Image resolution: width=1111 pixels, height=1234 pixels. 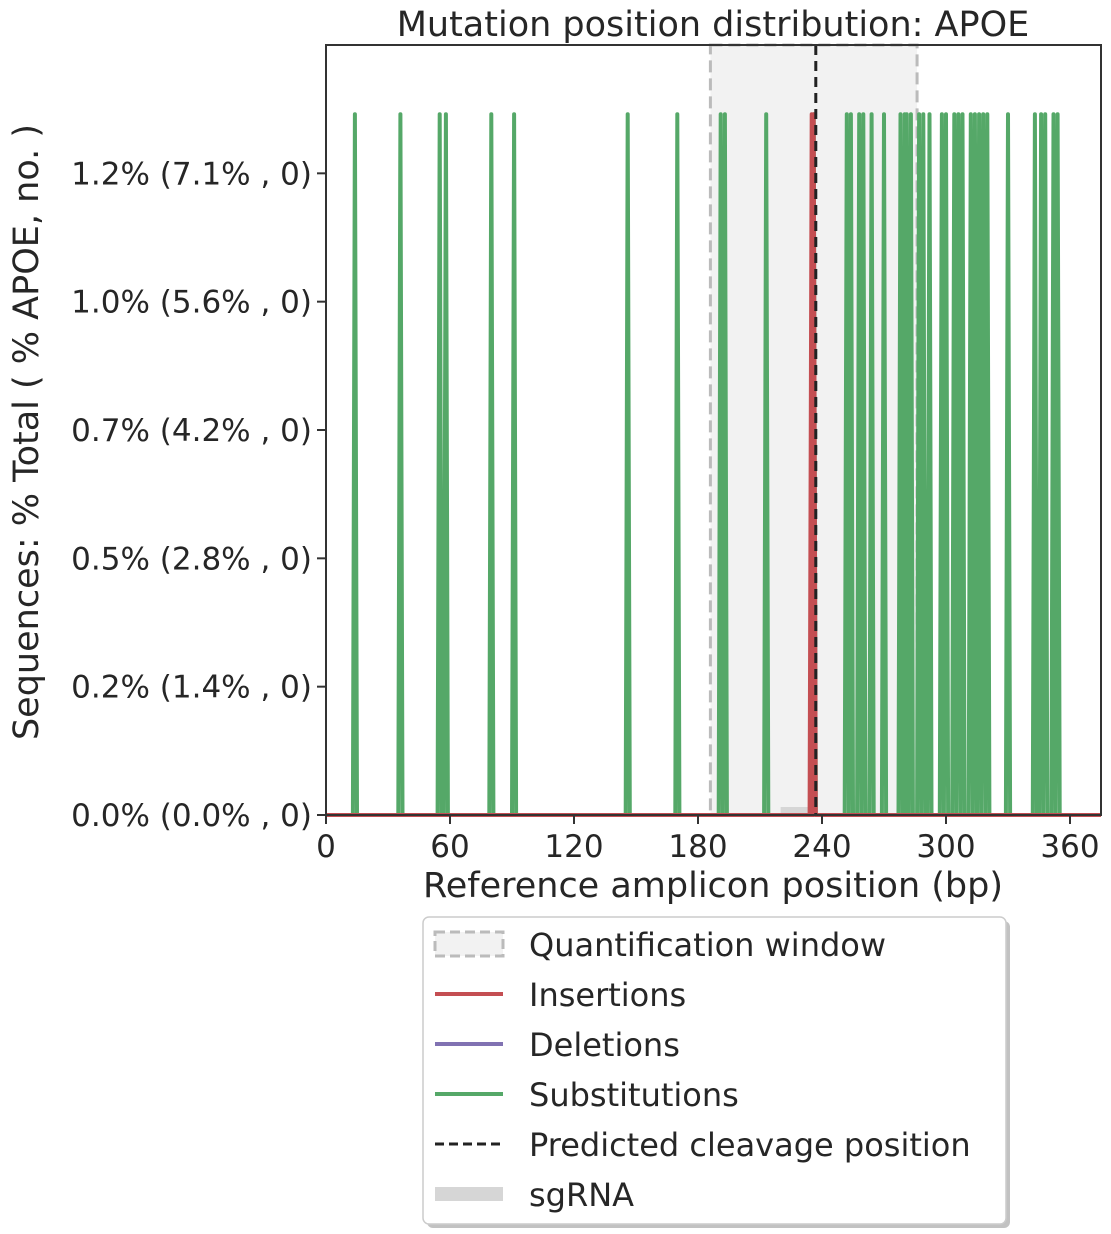 I want to click on legend-swatch-sgrna, so click(x=469, y=1194).